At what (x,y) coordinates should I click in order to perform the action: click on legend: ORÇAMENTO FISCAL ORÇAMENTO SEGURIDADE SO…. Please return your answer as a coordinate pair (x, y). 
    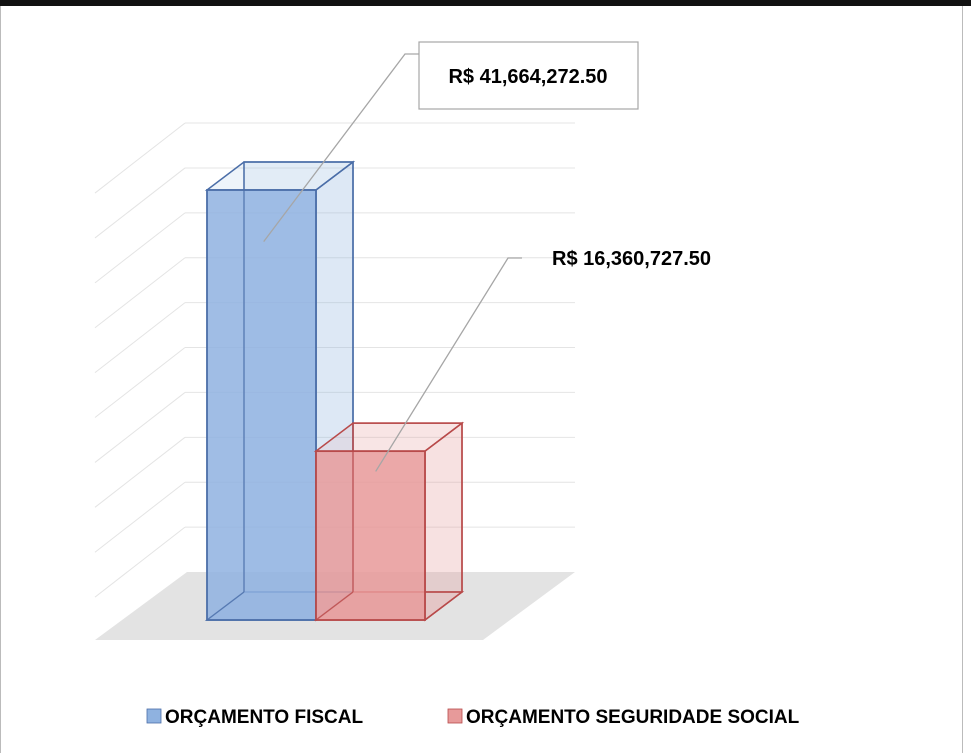
    Looking at the image, I should click on (473, 717).